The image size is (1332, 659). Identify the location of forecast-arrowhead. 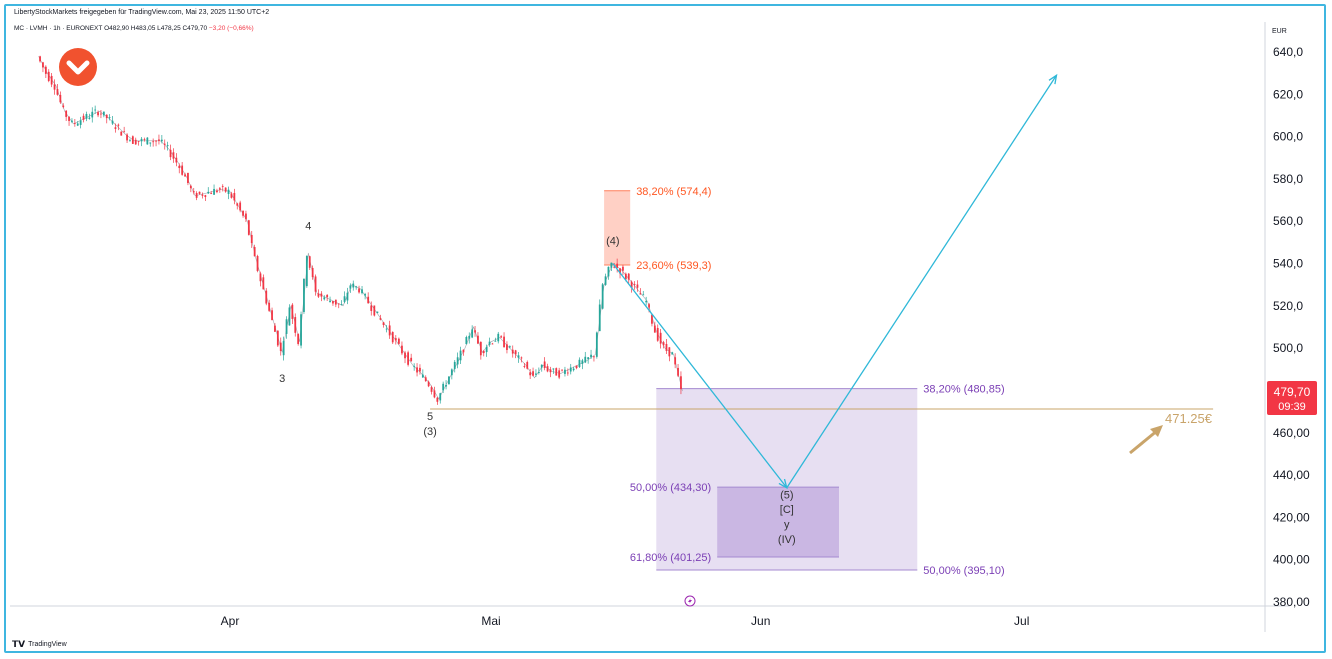
(1053, 79).